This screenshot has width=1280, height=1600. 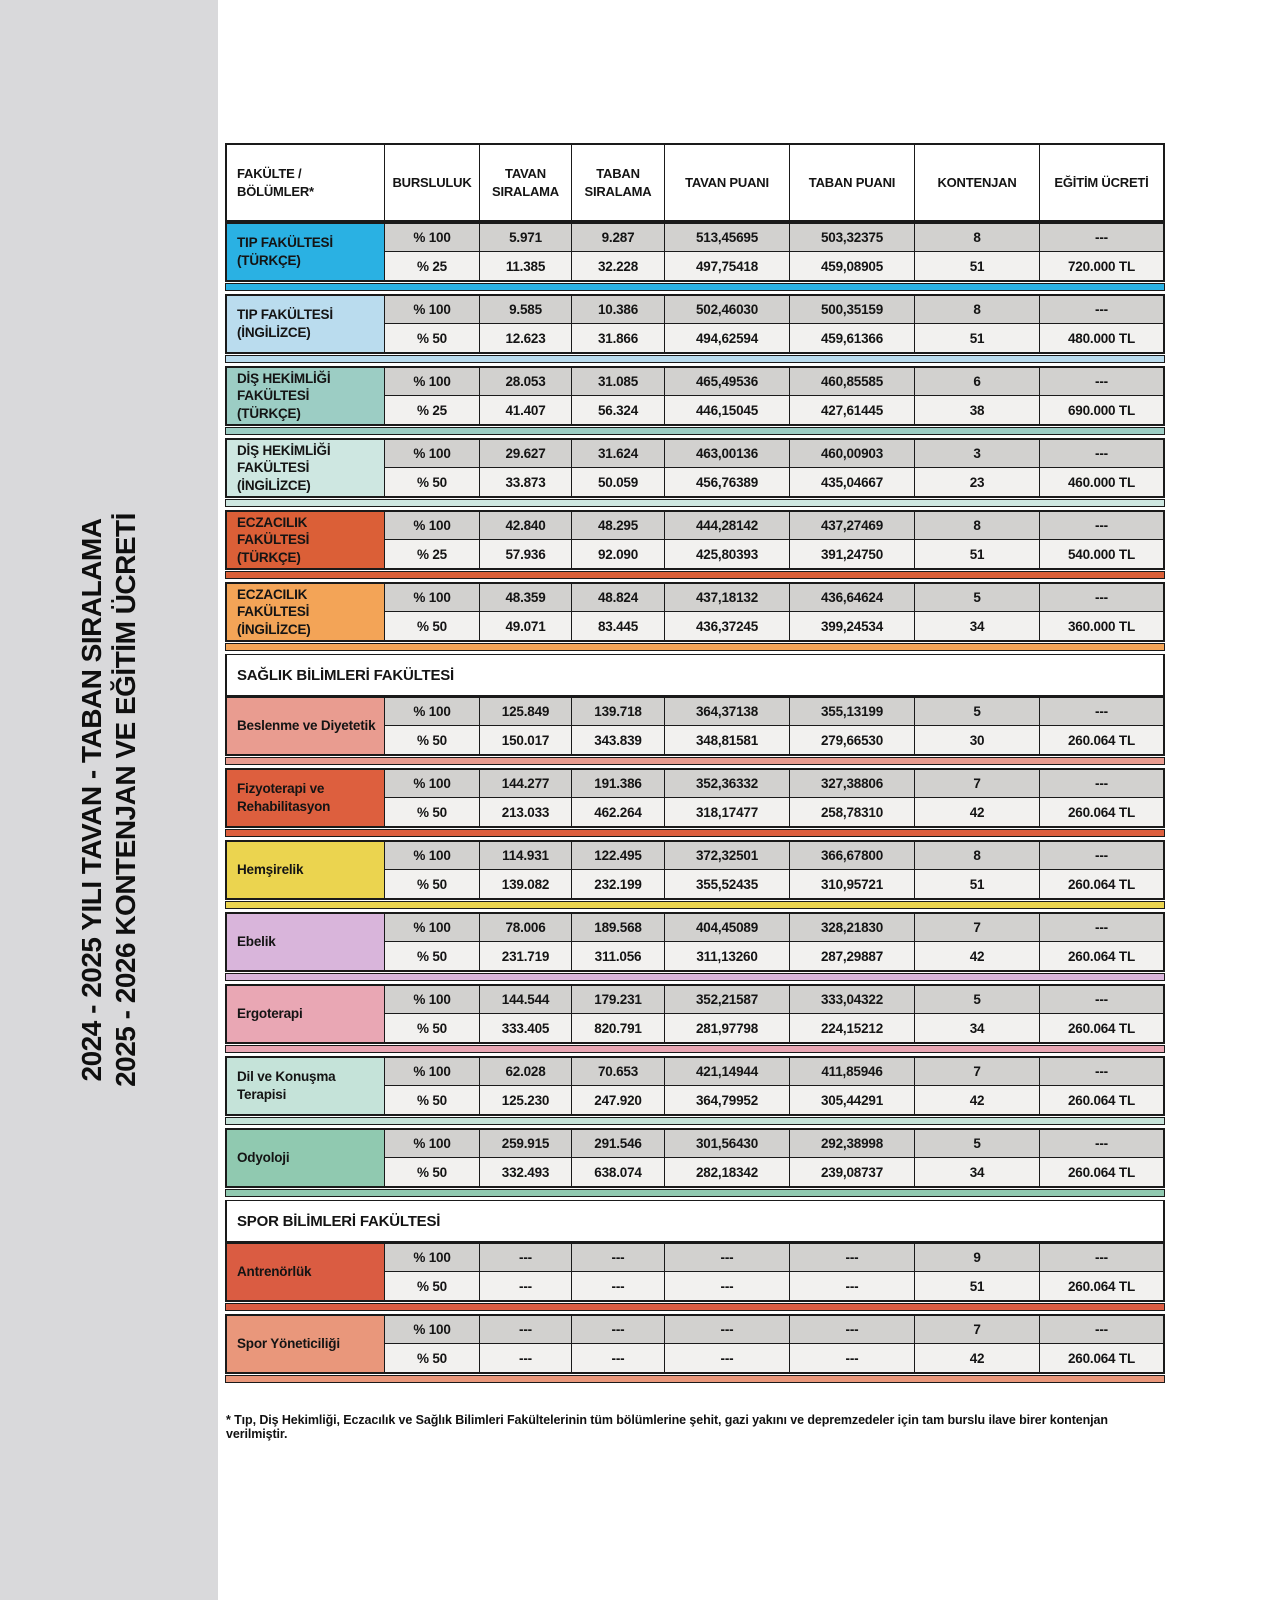 I want to click on cell: 78.006, so click(x=526, y=927).